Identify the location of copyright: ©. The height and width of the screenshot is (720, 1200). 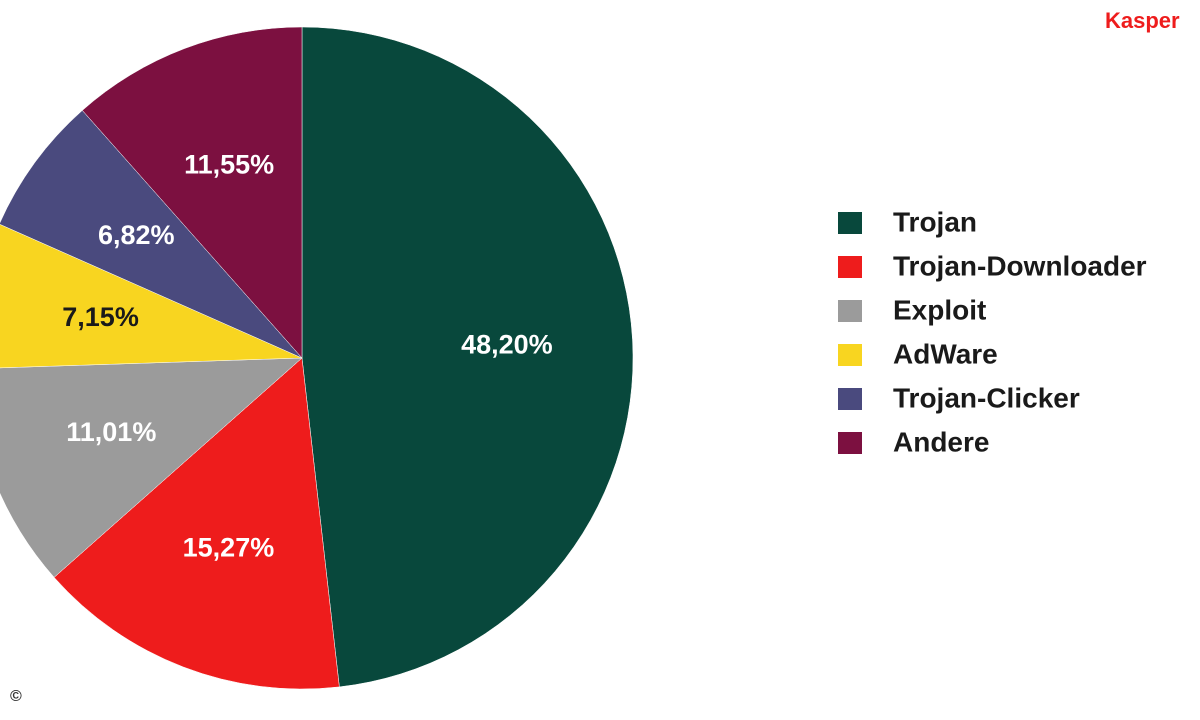
(16, 696).